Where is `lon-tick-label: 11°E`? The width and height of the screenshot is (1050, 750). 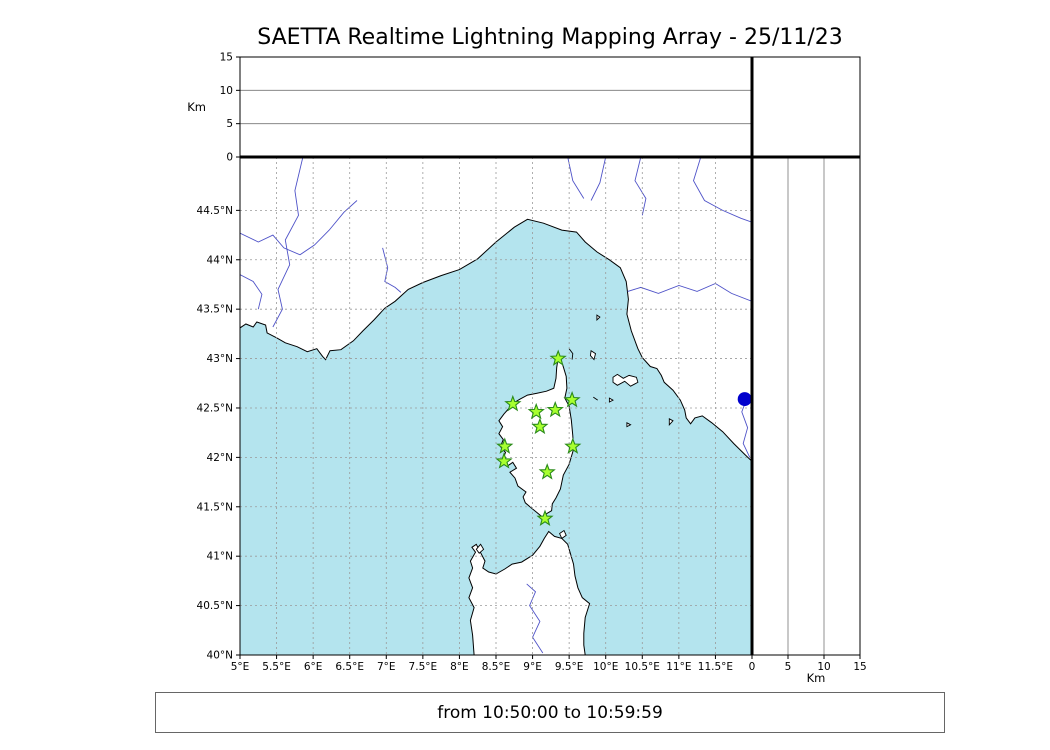 lon-tick-label: 11°E is located at coordinates (678, 667).